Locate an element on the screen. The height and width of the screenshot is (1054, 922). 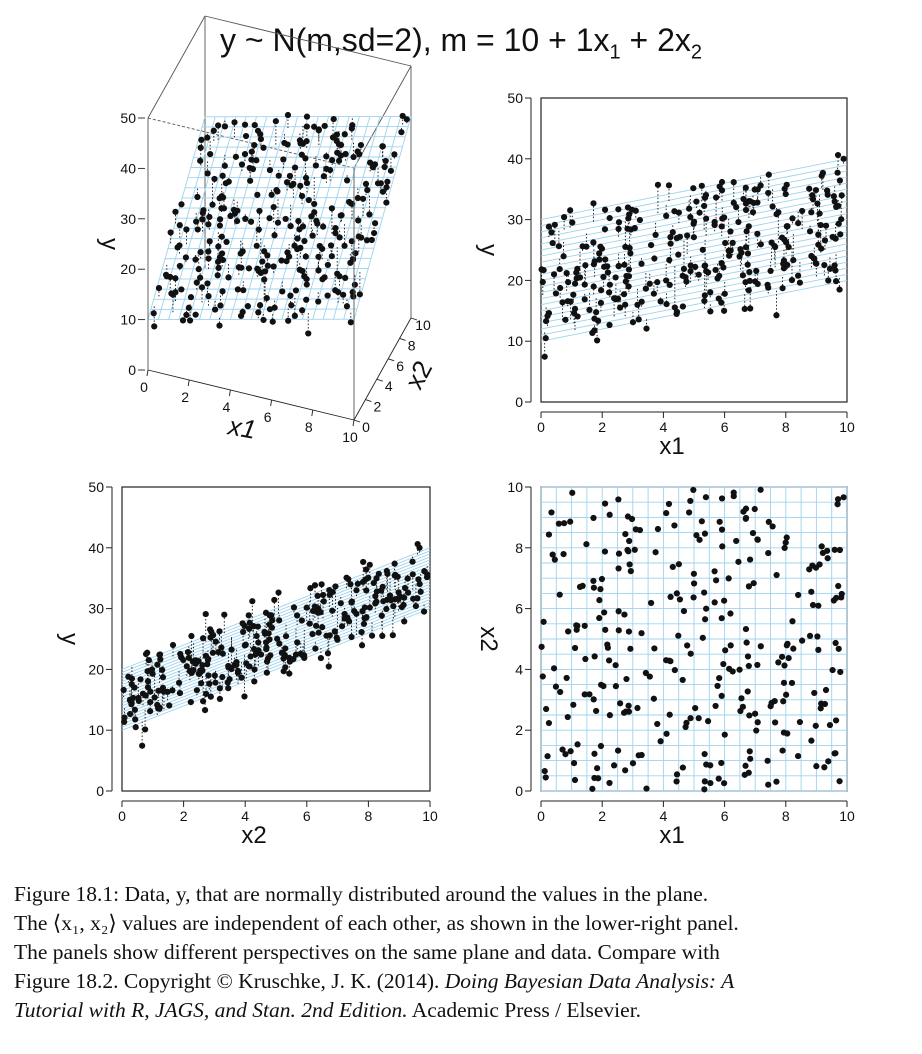
y-tick-label: 2 is located at coordinates (519, 730).